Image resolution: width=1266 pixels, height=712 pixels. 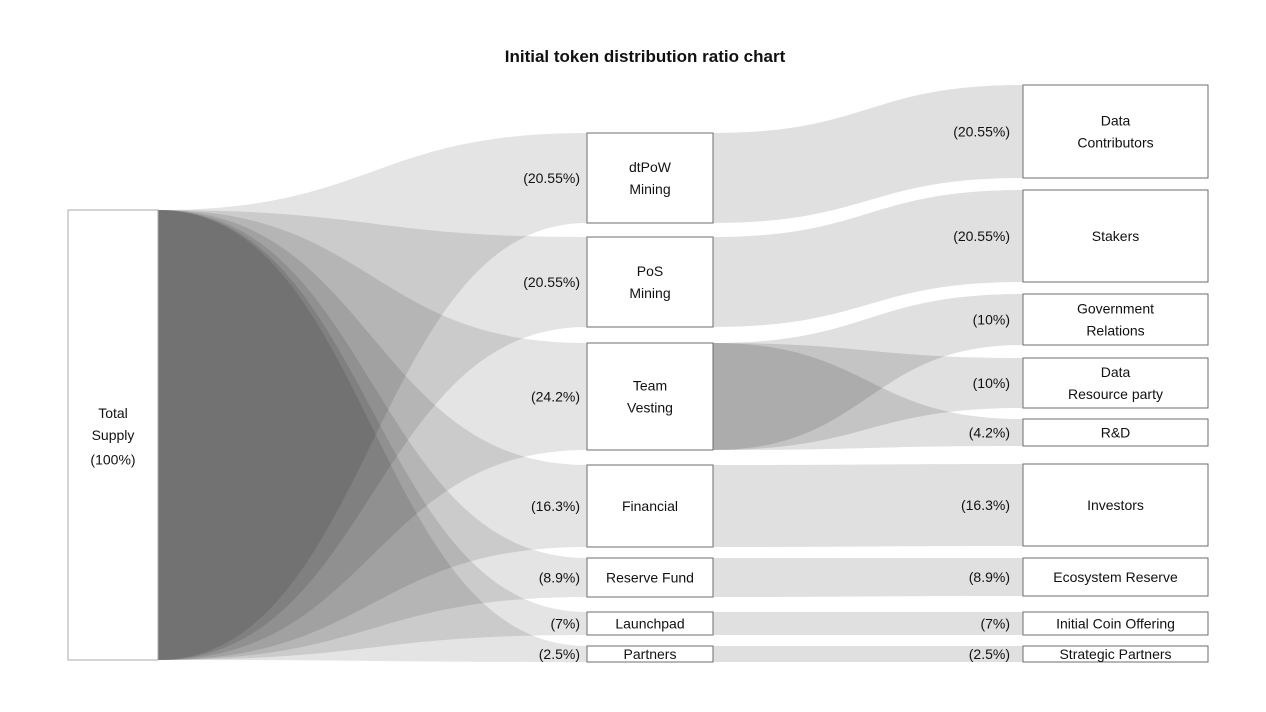 What do you see at coordinates (559, 578) in the screenshot?
I see `percent-label-reserve_fund: (8.9%)` at bounding box center [559, 578].